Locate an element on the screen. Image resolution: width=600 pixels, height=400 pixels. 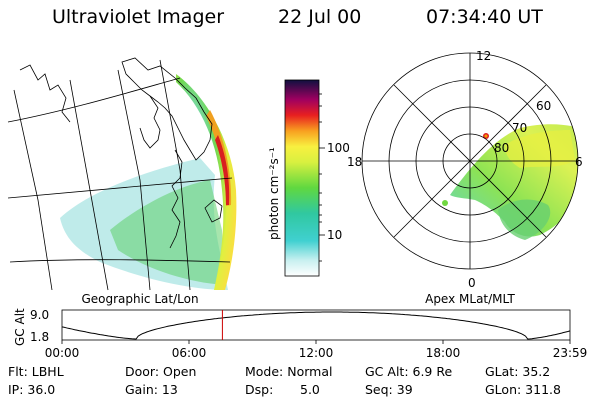
status-mode: Mode: Normal is located at coordinates (289, 371).